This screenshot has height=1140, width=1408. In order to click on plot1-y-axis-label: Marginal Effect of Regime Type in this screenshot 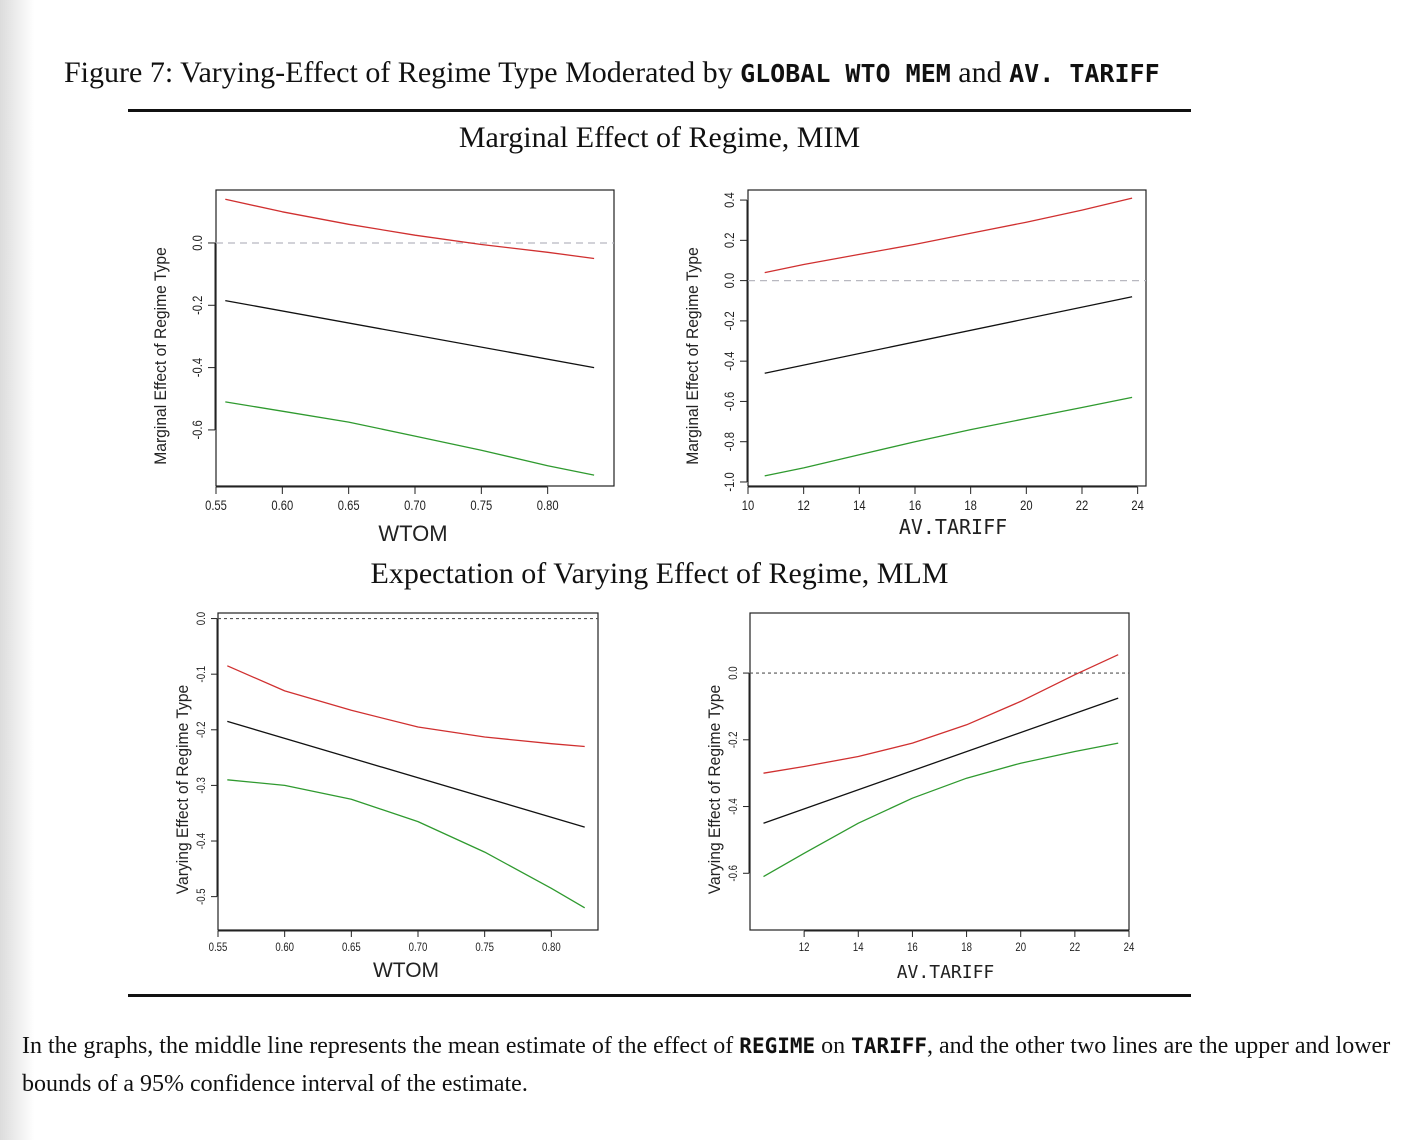, I will do `click(160, 356)`.